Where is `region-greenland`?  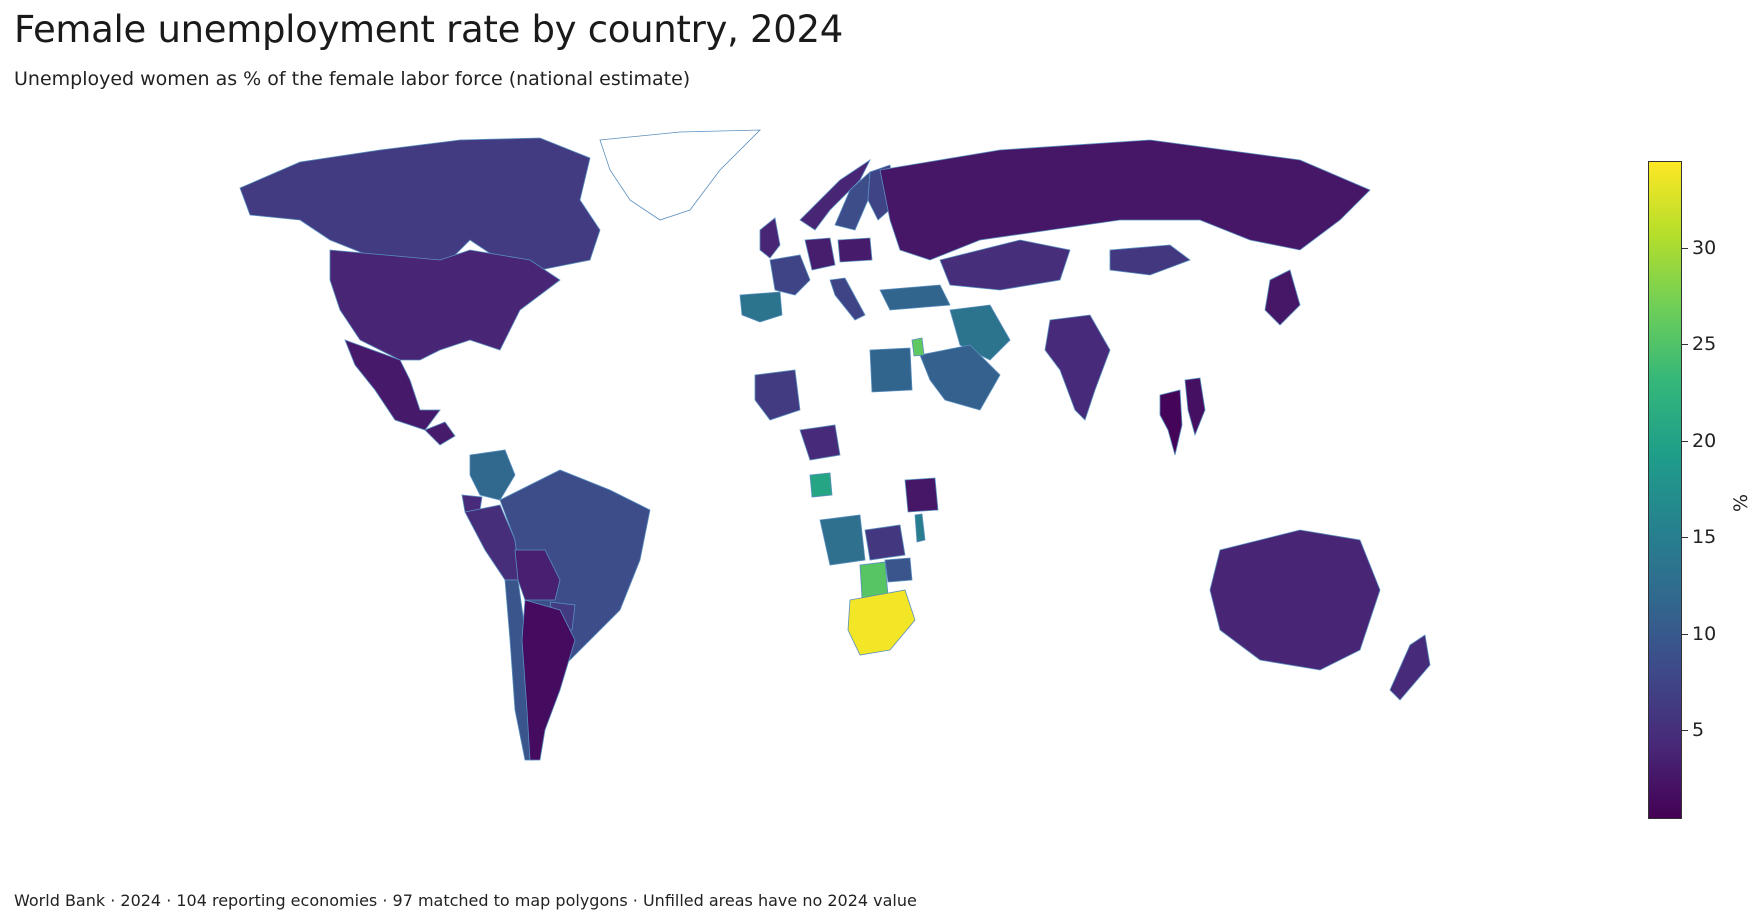 region-greenland is located at coordinates (680, 175).